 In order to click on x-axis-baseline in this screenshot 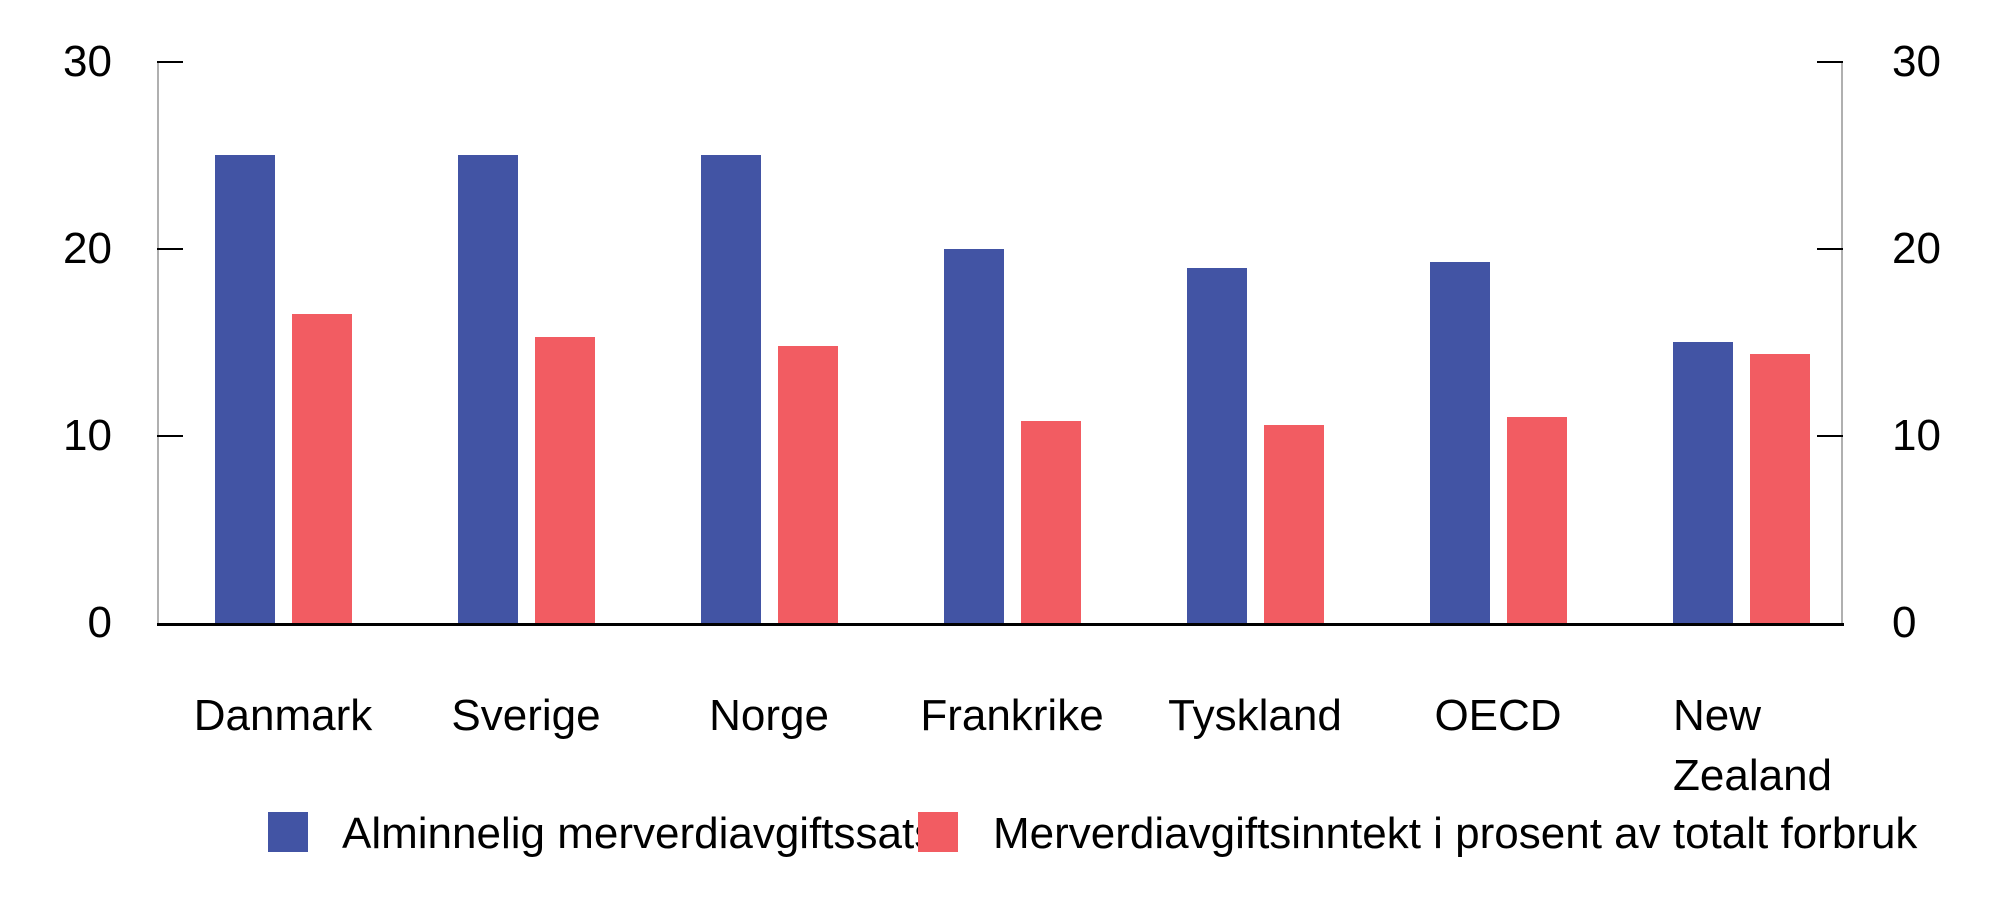, I will do `click(1000, 624)`.